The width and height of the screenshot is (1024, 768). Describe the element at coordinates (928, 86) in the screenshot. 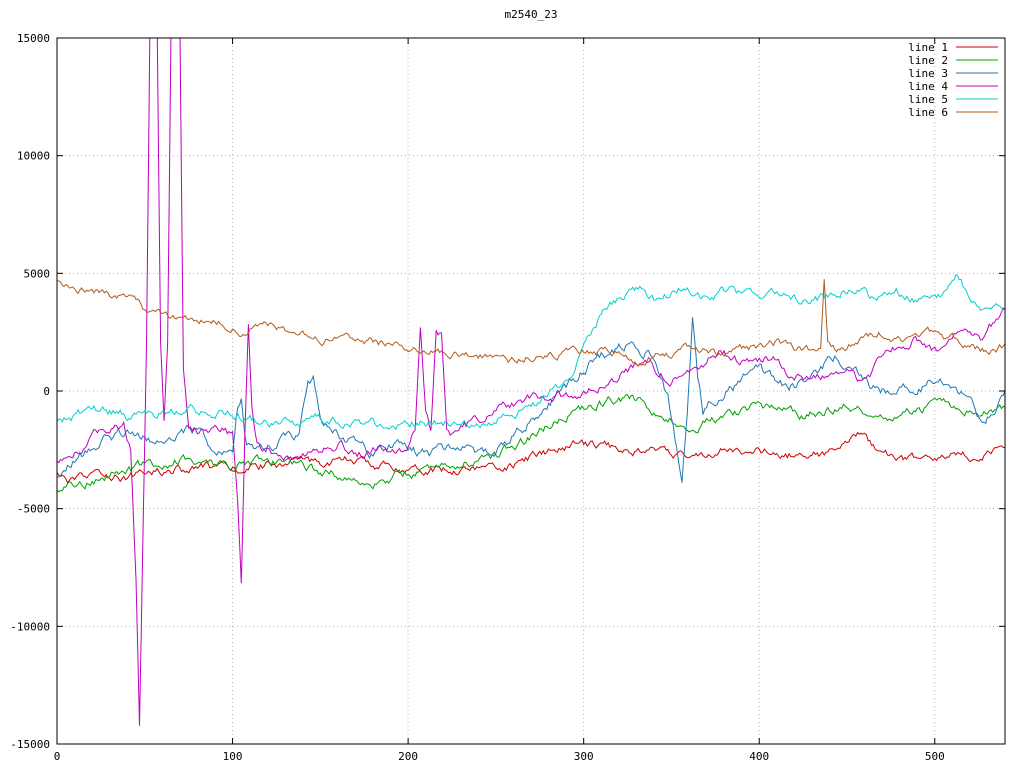

I see `legend-label: line 4` at that location.